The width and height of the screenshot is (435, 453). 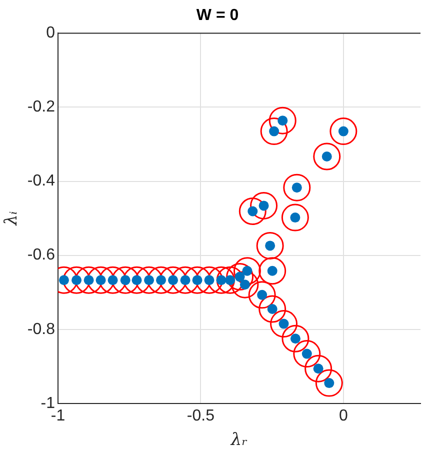 I want to click on y-tick-label: -0.8, so click(x=41, y=329).